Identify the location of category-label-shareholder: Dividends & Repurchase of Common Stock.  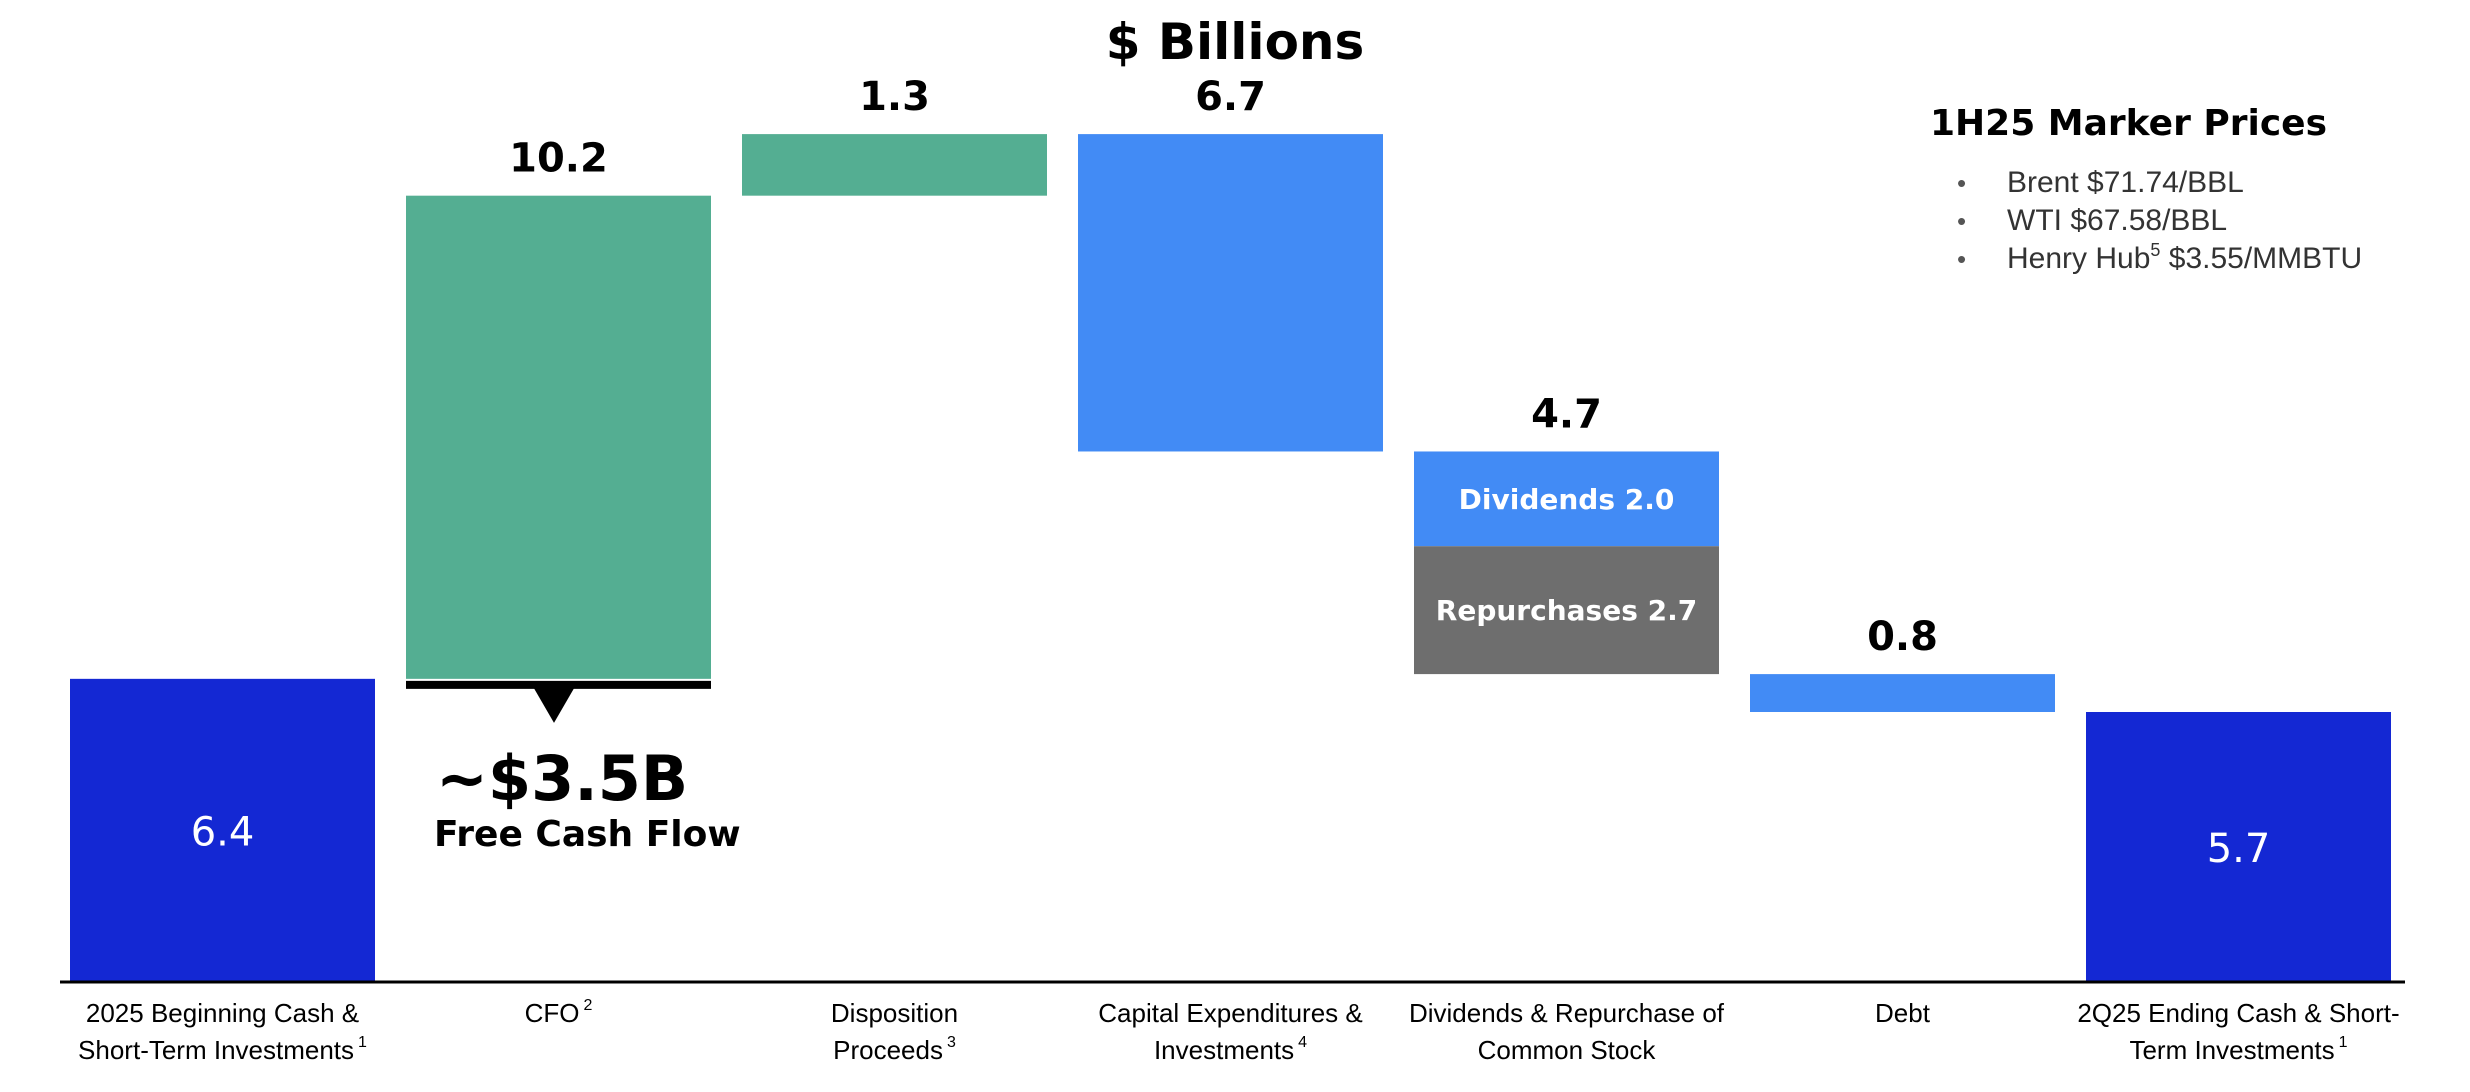
(1567, 1031).